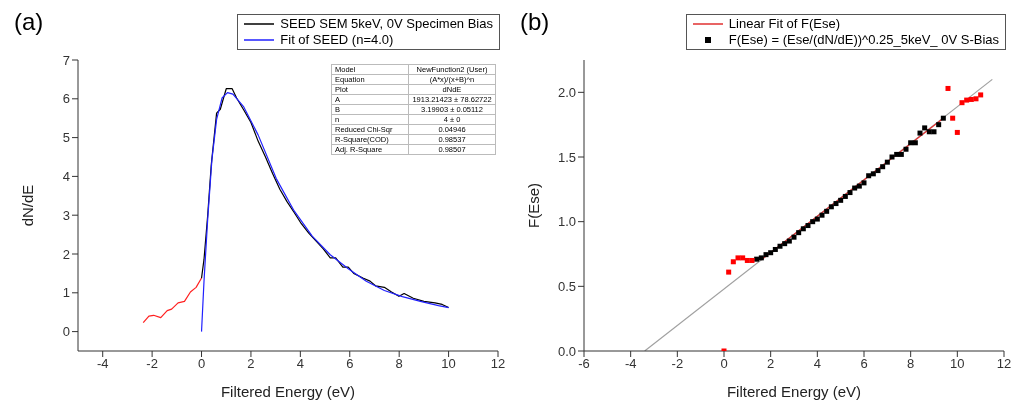 The image size is (1029, 419). Describe the element at coordinates (535, 22) in the screenshot. I see `chart-title: (b)` at that location.